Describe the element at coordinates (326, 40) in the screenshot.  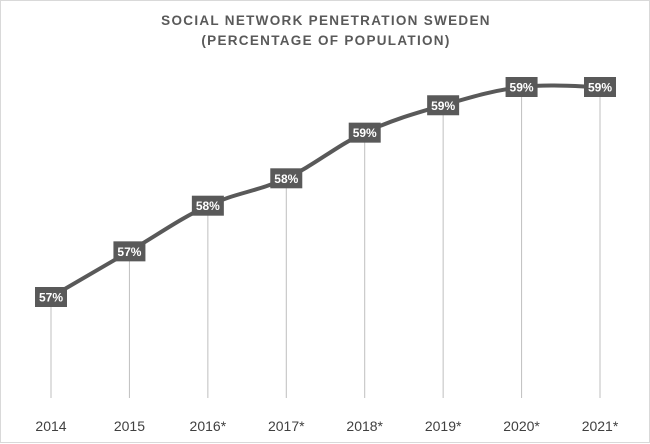
I see `chart-subtitle: (PERCENTAGE OF POPULATION)` at that location.